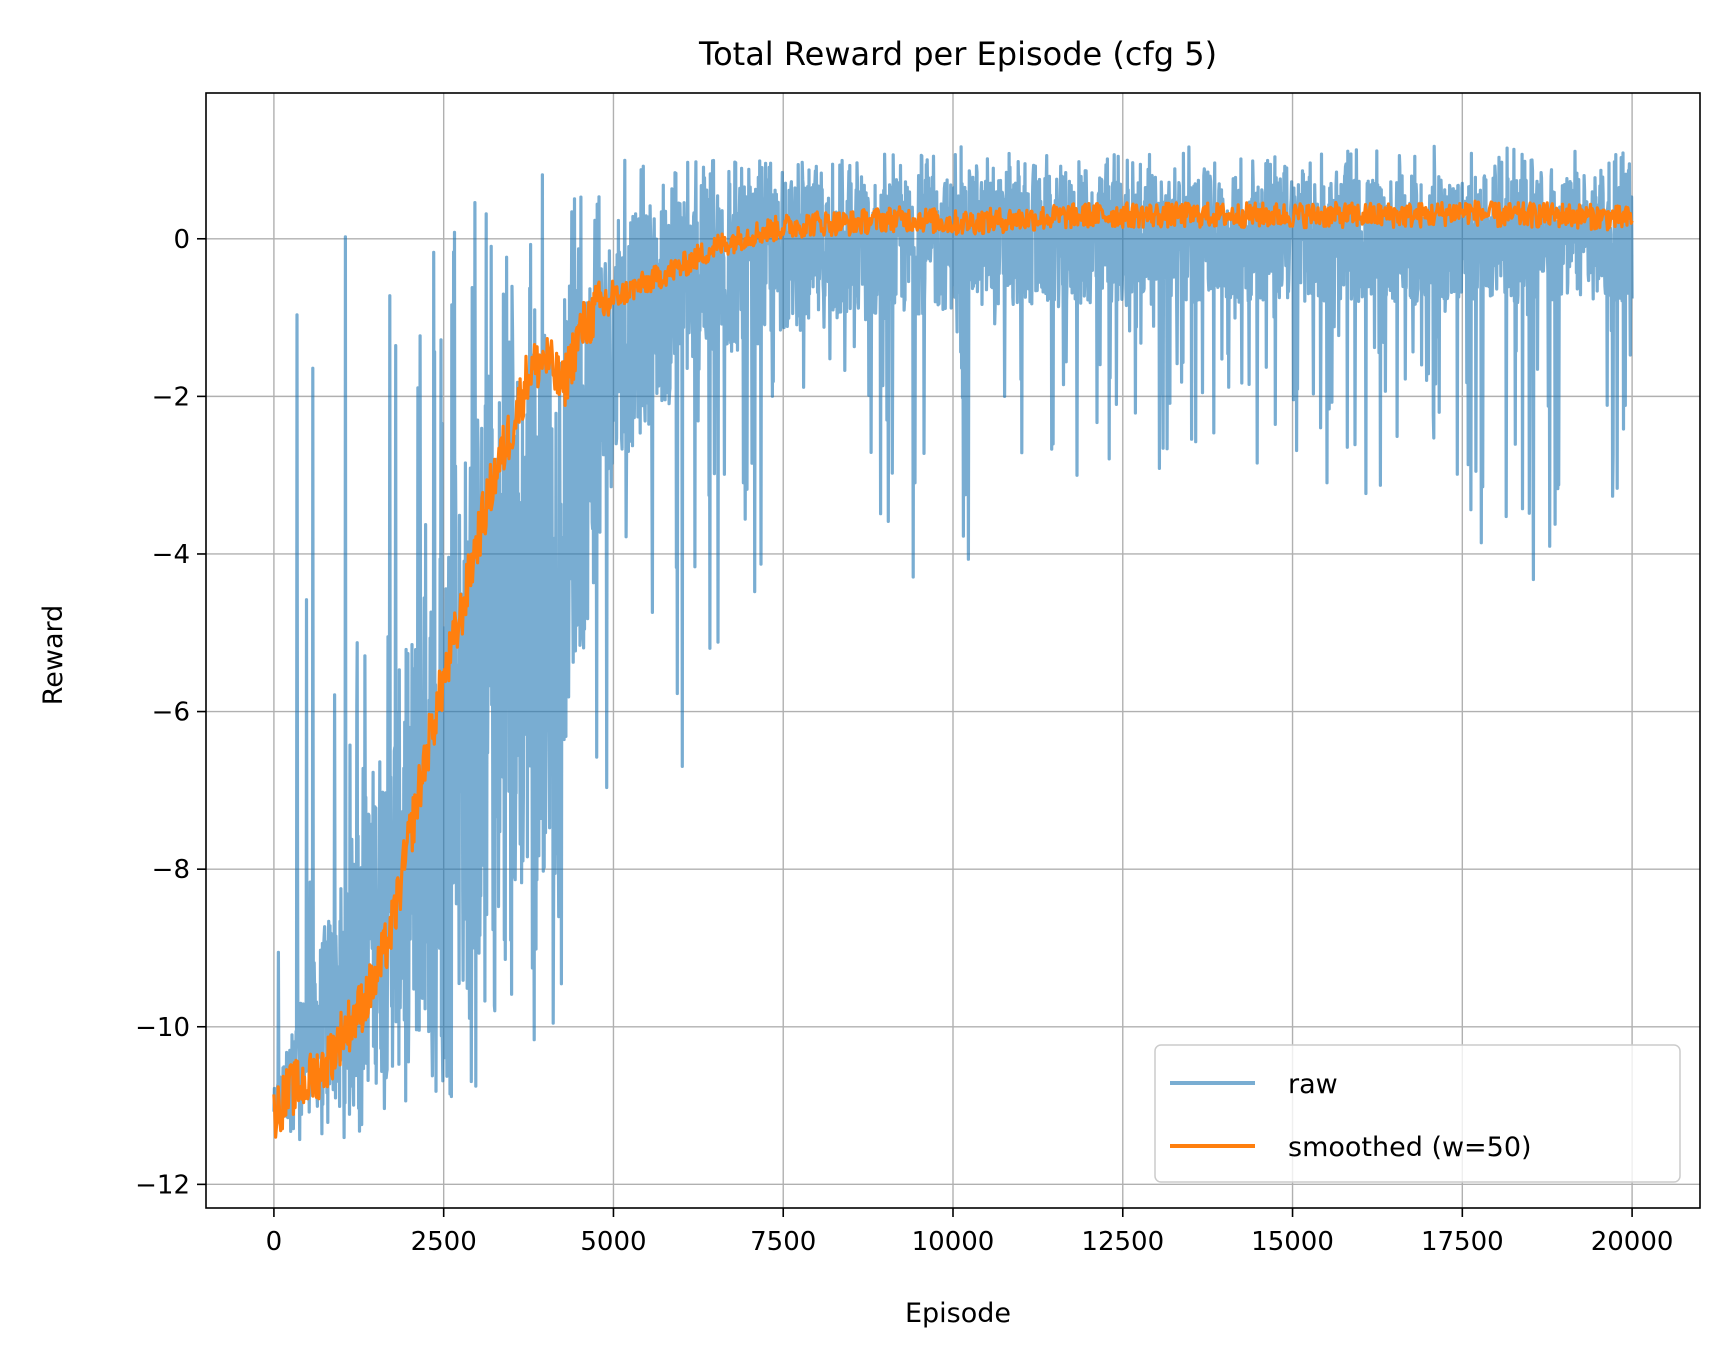  What do you see at coordinates (181, 240) in the screenshot?
I see `y-tick-label: 0` at bounding box center [181, 240].